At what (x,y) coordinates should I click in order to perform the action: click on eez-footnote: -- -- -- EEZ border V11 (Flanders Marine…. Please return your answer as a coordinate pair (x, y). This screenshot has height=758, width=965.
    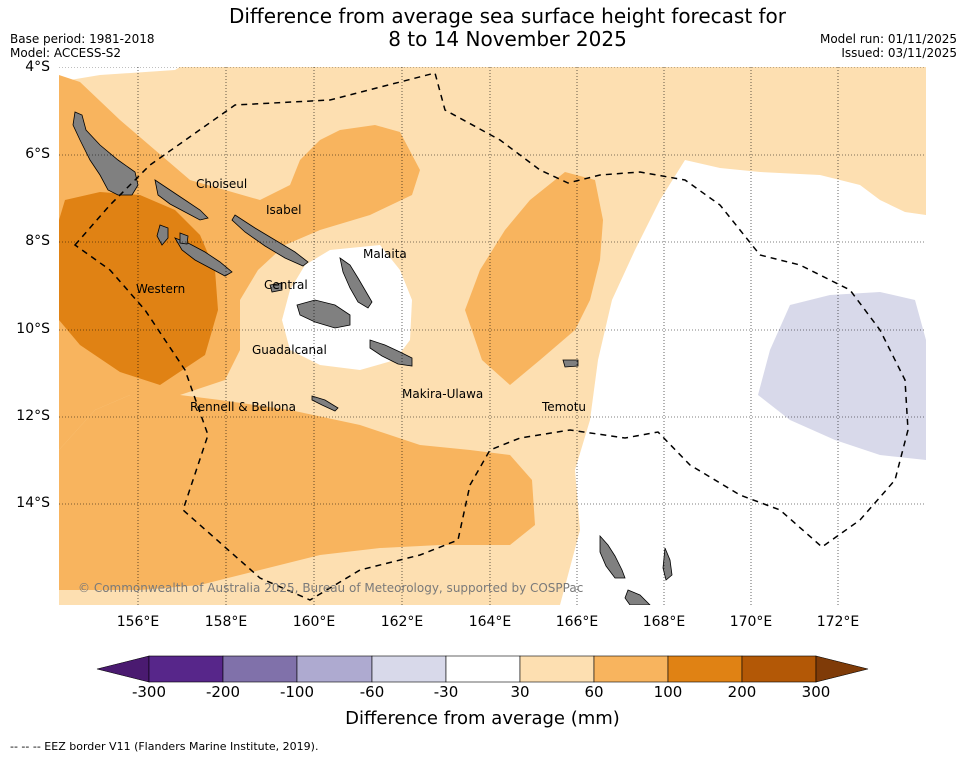
    Looking at the image, I should click on (164, 746).